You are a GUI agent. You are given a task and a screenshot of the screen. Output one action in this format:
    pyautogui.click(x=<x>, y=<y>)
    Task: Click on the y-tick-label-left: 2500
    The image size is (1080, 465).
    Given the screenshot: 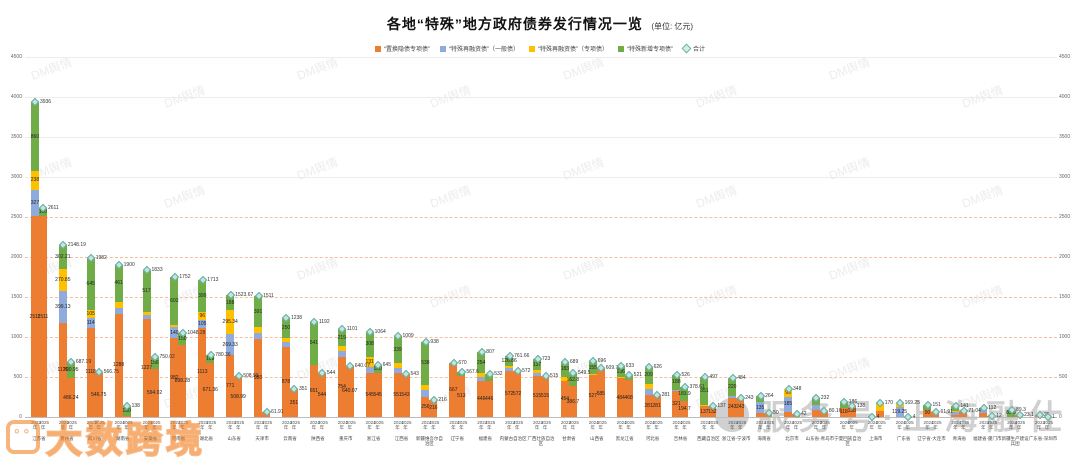 What is the action you would take?
    pyautogui.click(x=16, y=217)
    